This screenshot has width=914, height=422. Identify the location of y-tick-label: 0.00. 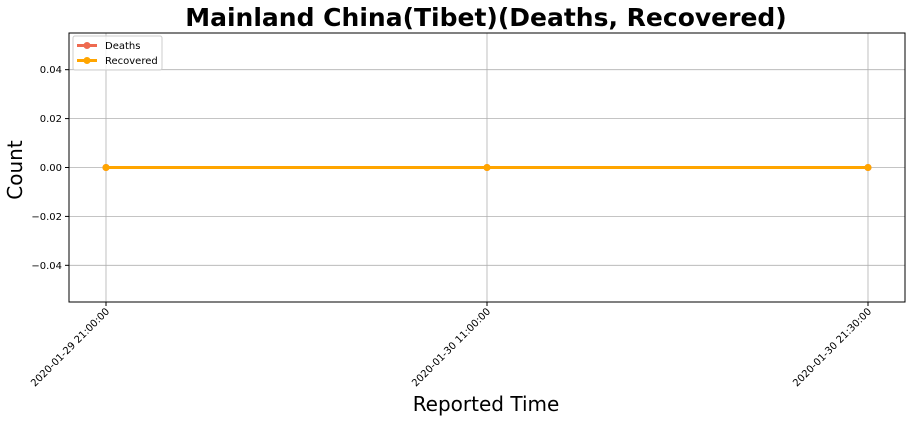
(51, 168).